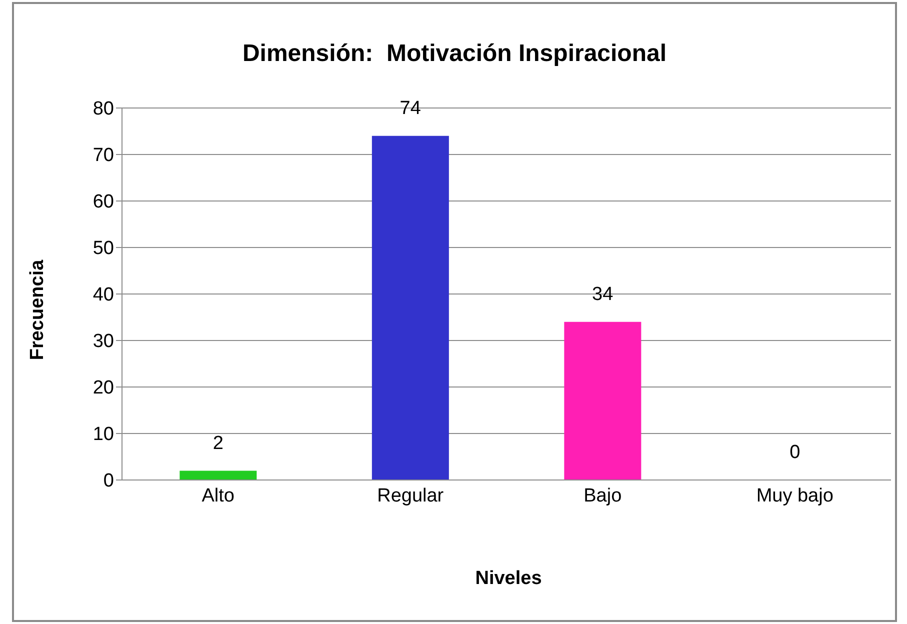 This screenshot has height=624, width=907. Describe the element at coordinates (38, 310) in the screenshot. I see `y-axis-title: Frecuencia` at that location.